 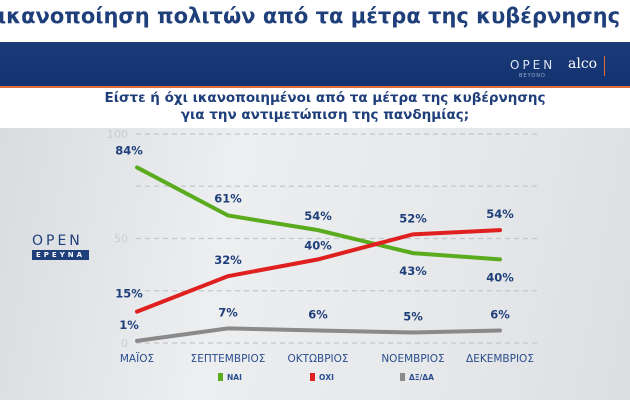 What do you see at coordinates (234, 377) in the screenshot?
I see `legend-label: ΝΑΙ` at bounding box center [234, 377].